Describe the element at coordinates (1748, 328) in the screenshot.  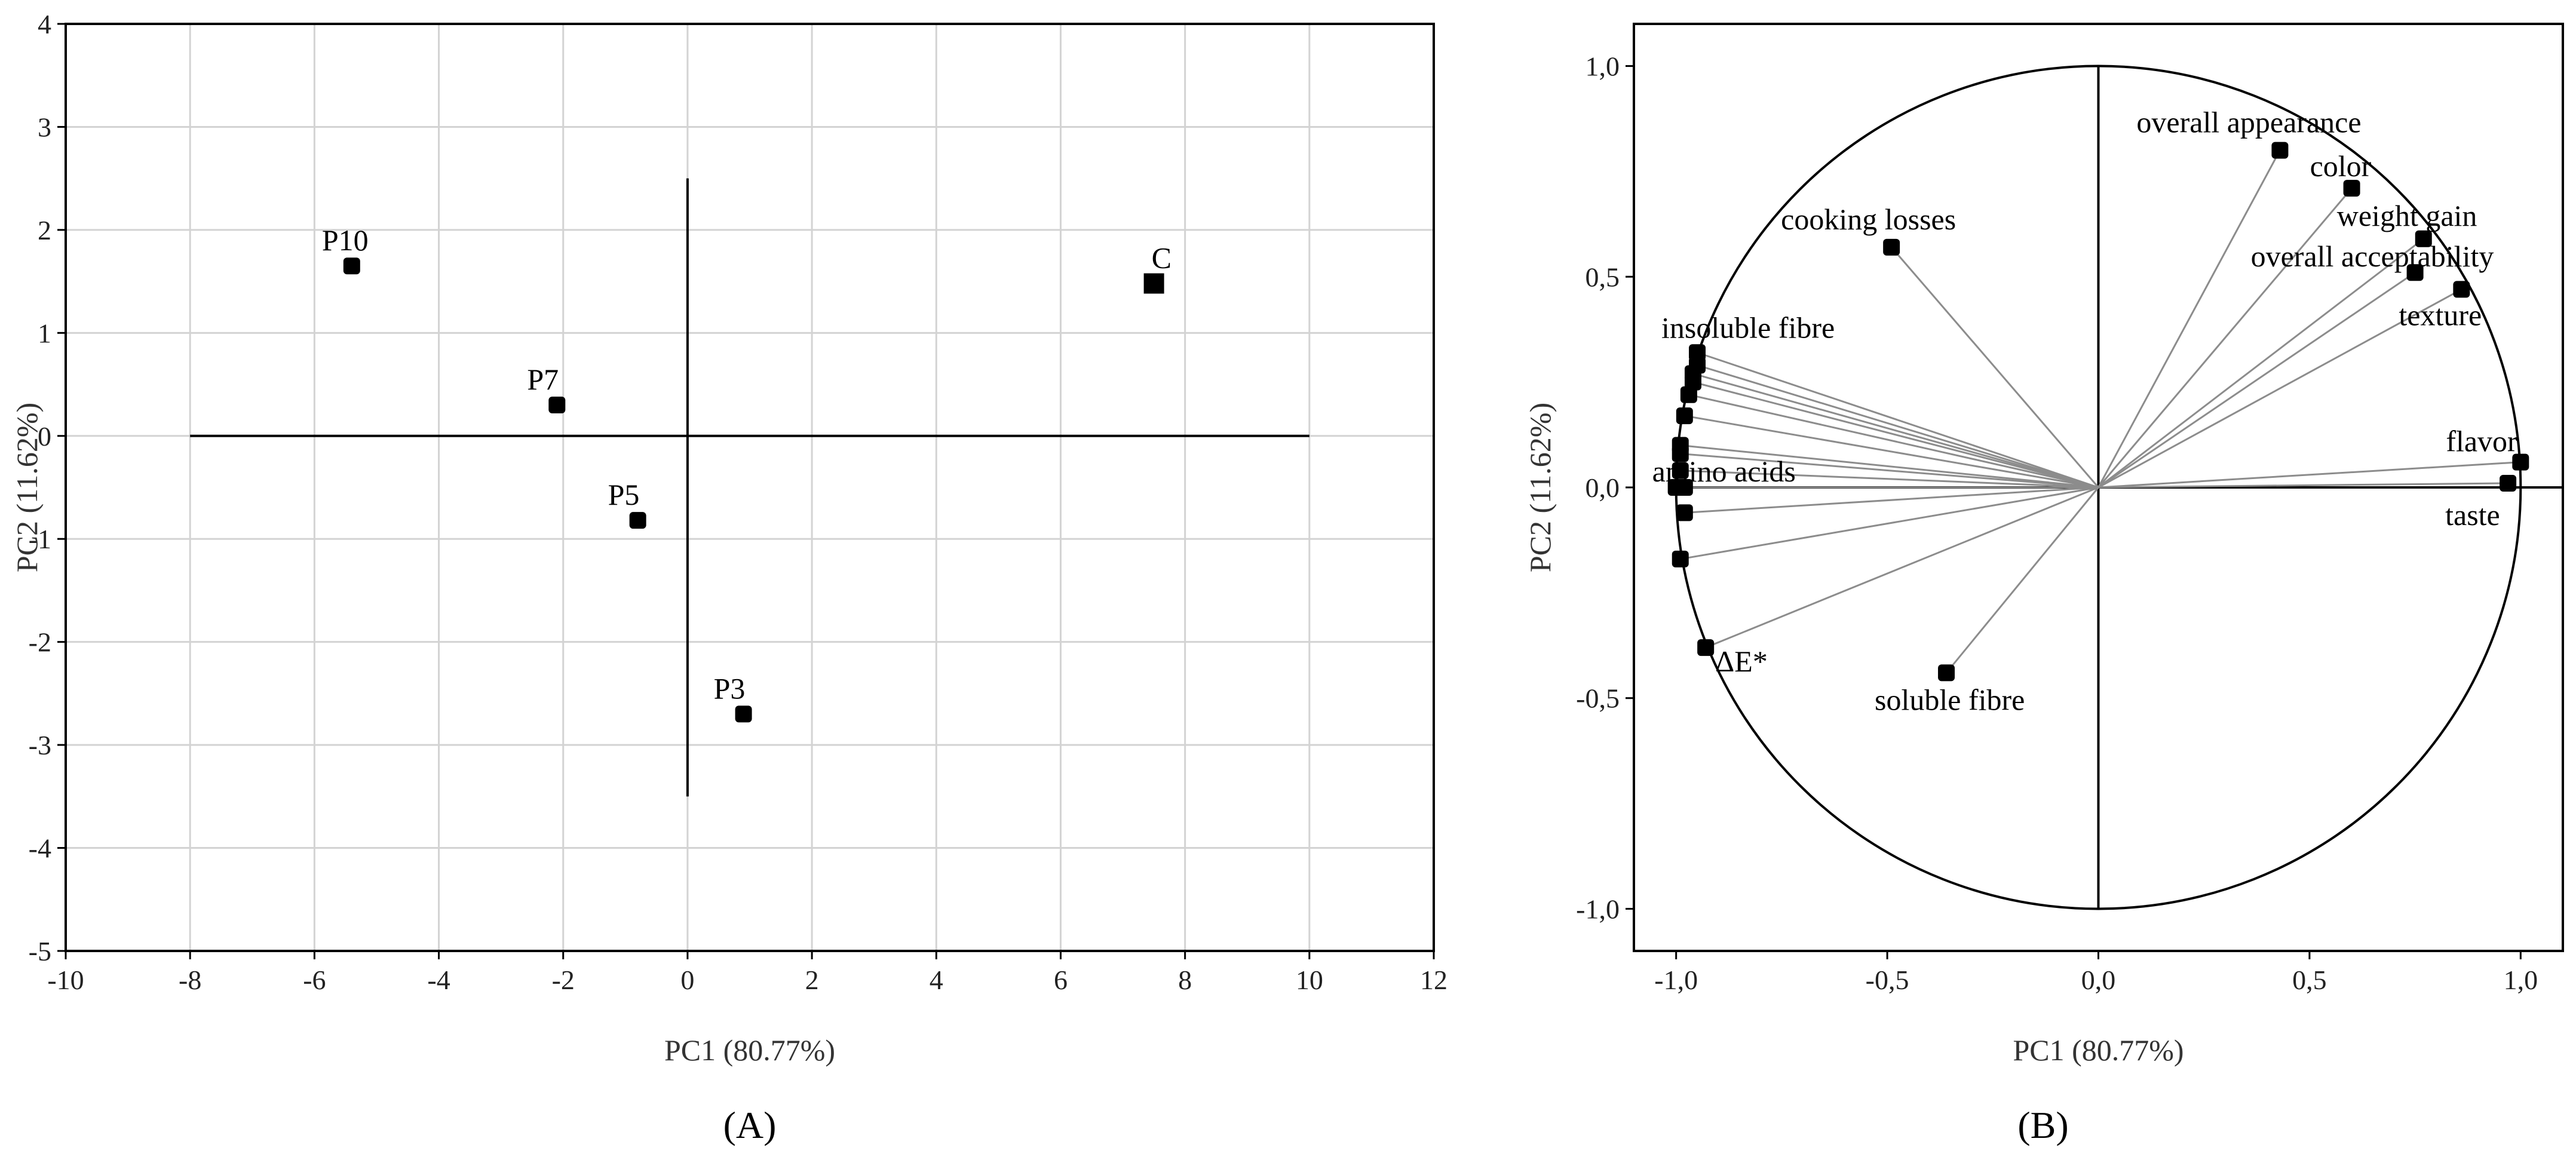
I see `loading-label: insoluble fibre` at that location.